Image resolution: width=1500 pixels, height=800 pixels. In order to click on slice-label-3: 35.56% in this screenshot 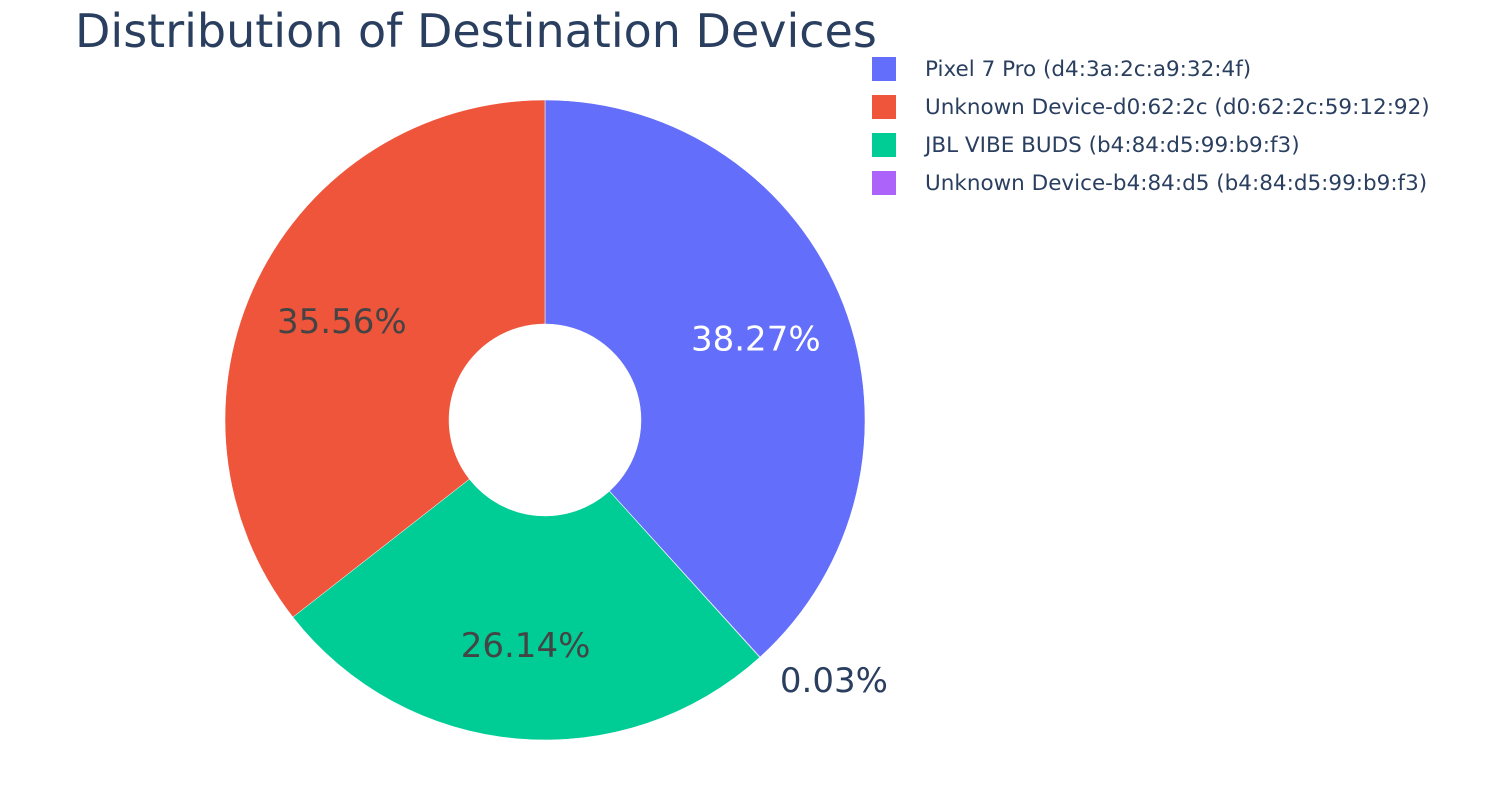, I will do `click(342, 322)`.